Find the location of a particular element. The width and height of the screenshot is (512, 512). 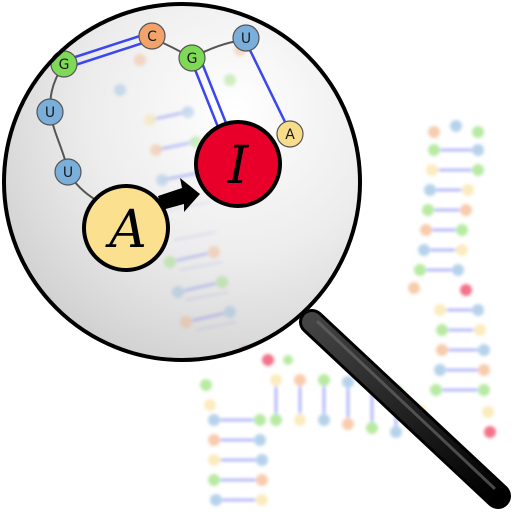

nucleotide-u-top-right: U is located at coordinates (246, 38).